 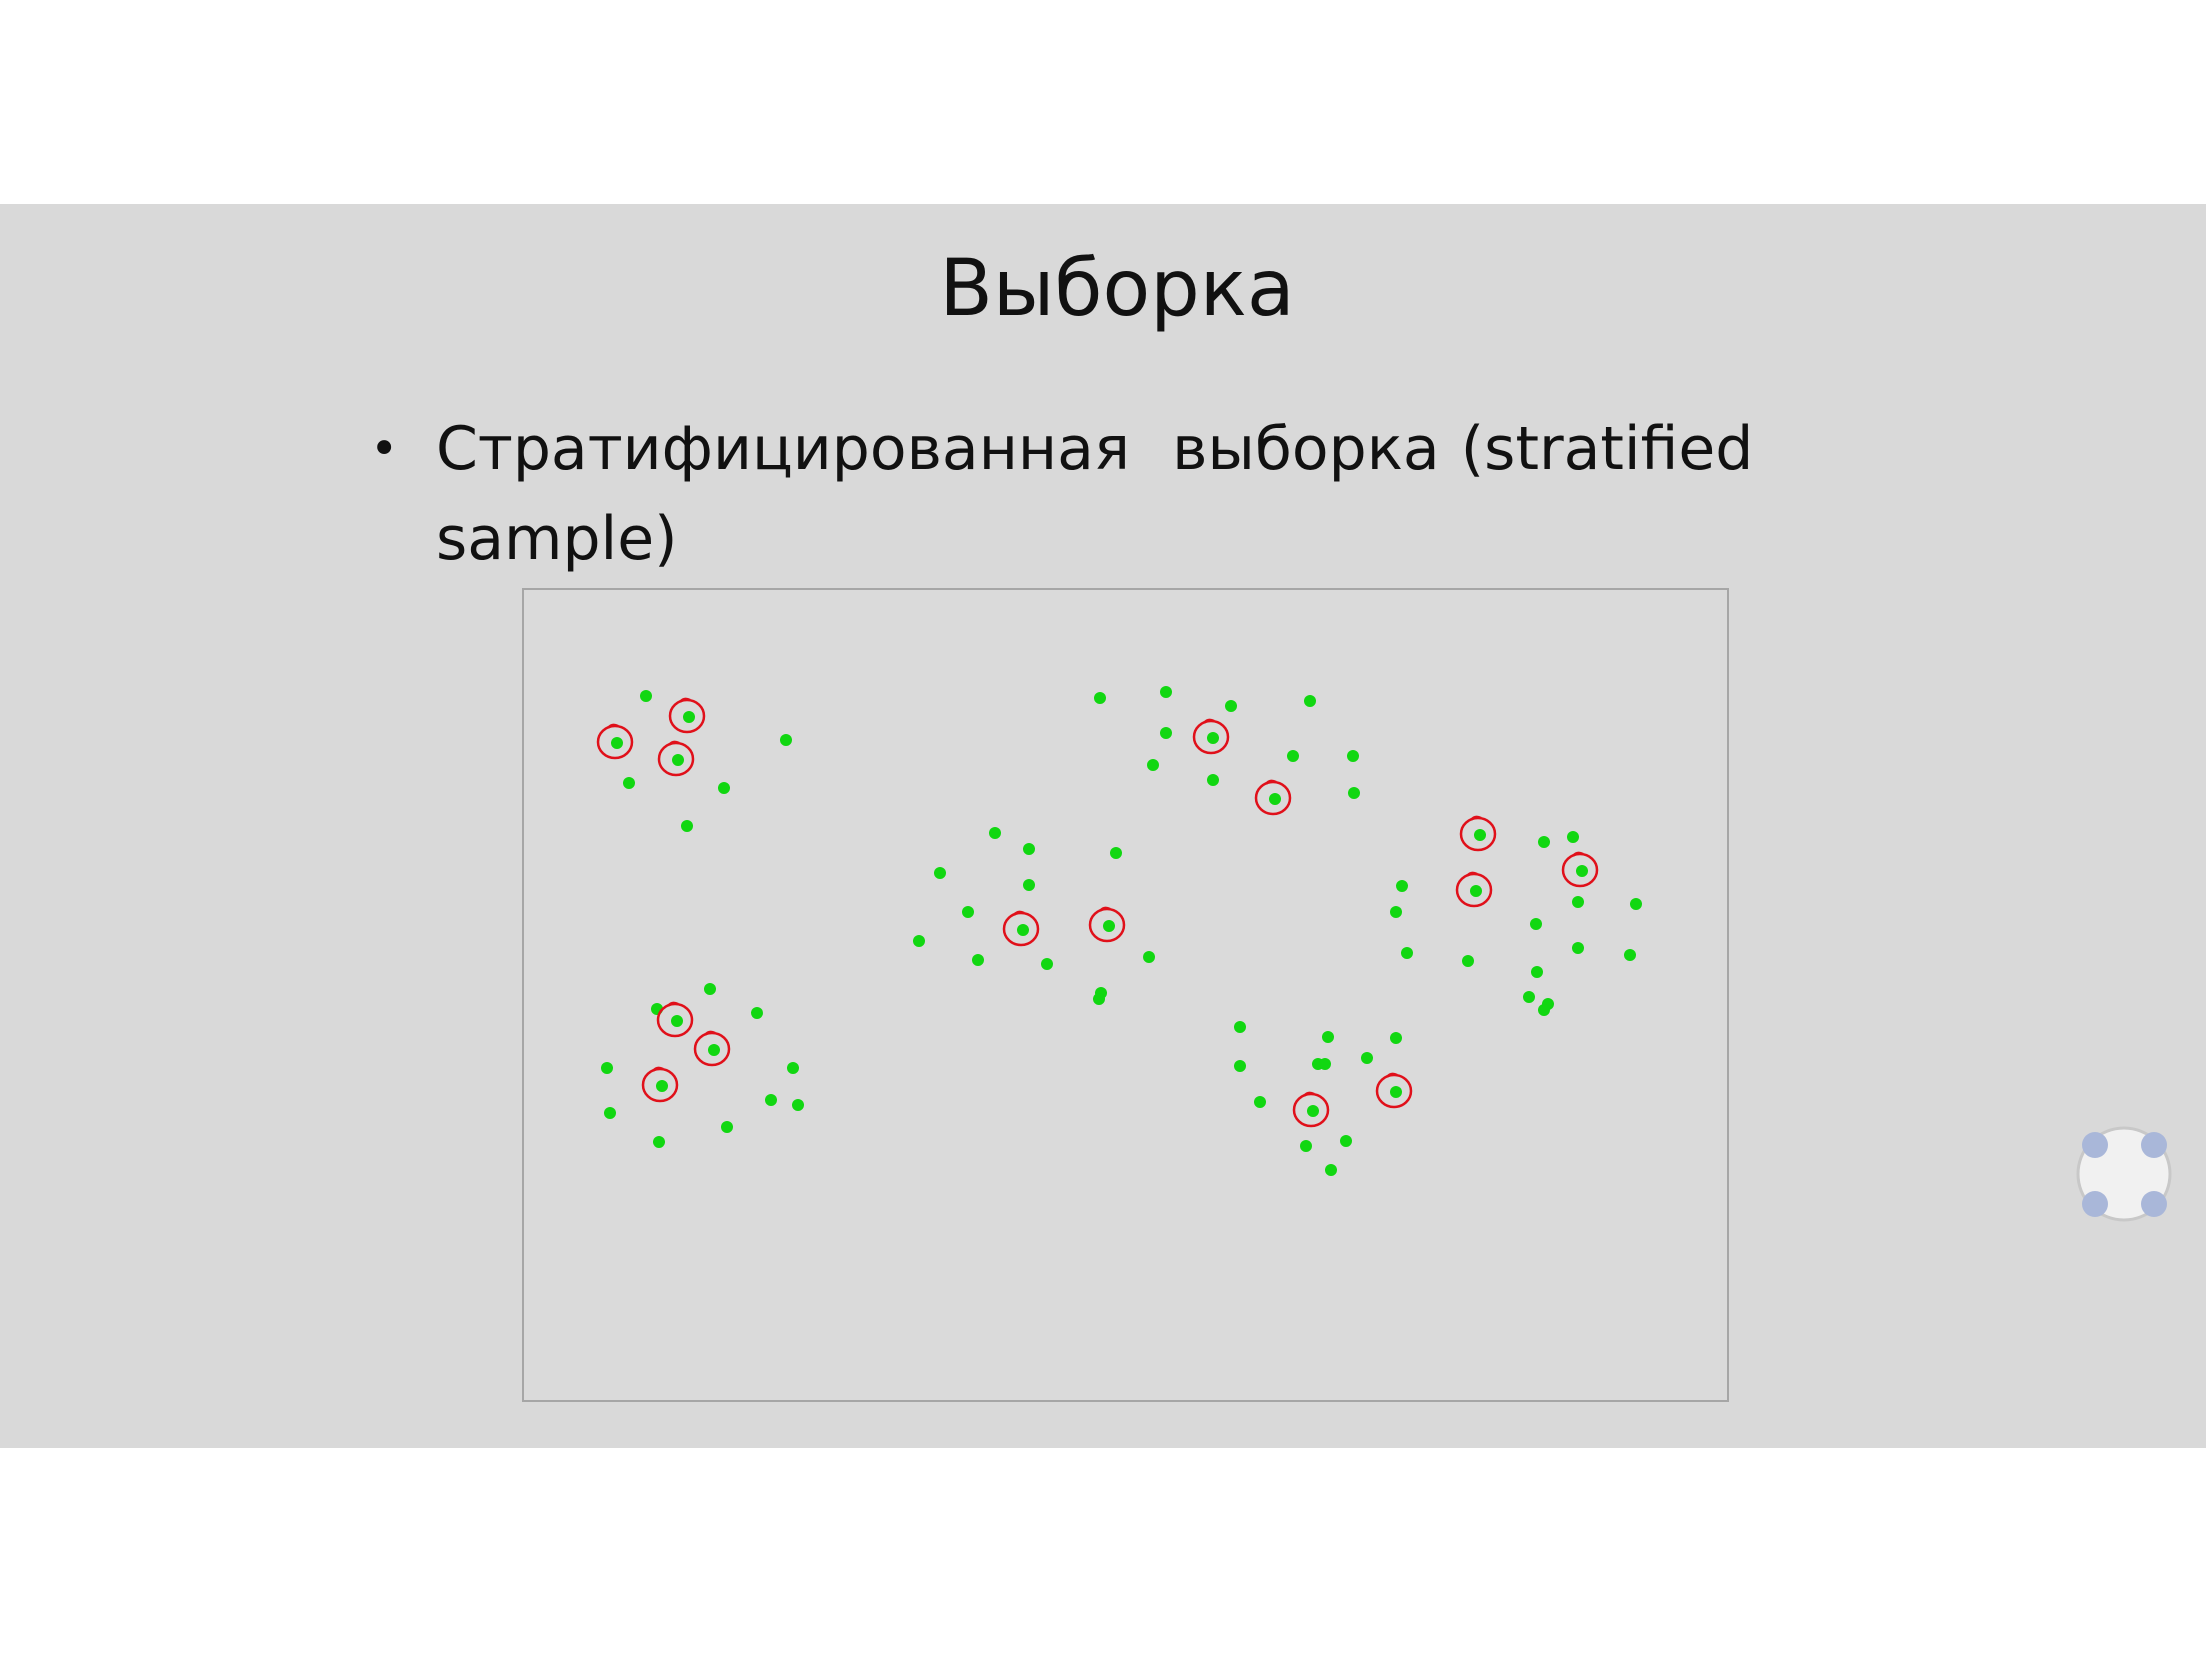 What do you see at coordinates (1119, 931) in the screenshot?
I see `diagram-canvas` at bounding box center [1119, 931].